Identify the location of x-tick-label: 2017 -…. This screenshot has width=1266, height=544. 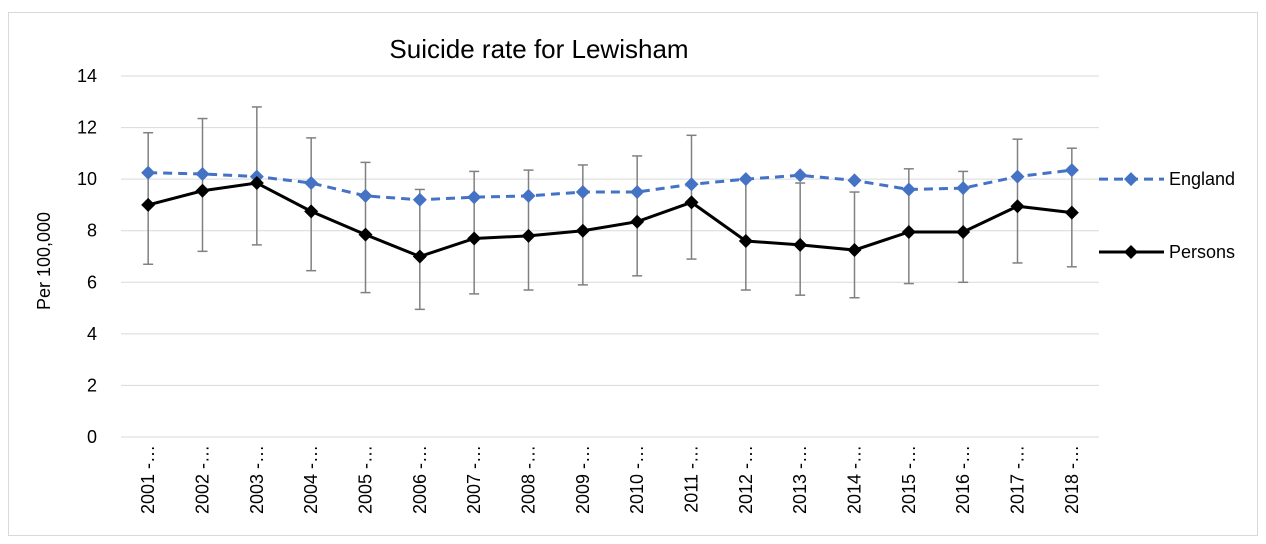
(1018, 479).